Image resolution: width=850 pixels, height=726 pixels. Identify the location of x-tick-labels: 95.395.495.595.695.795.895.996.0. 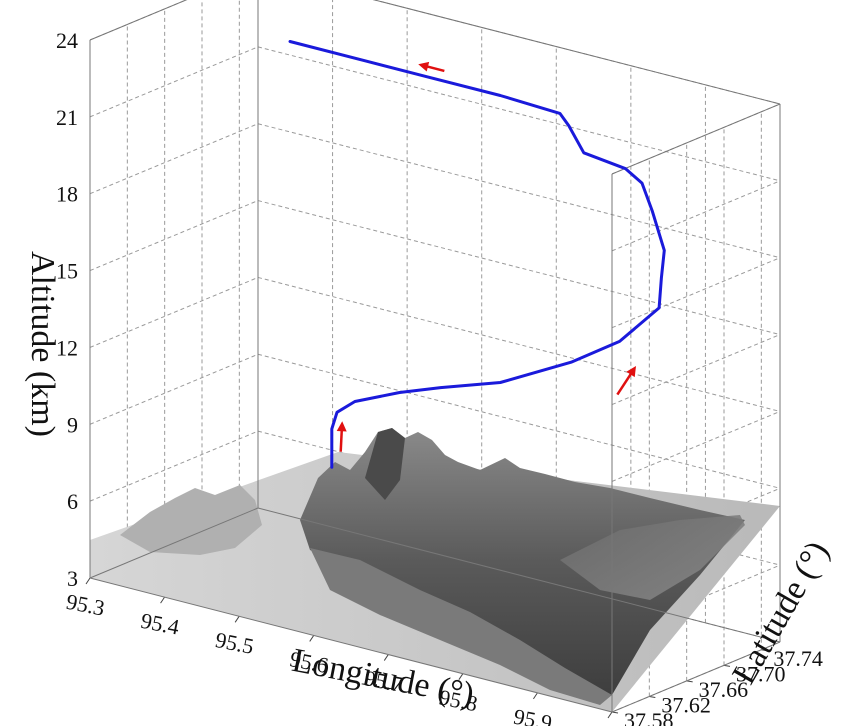
(346, 657).